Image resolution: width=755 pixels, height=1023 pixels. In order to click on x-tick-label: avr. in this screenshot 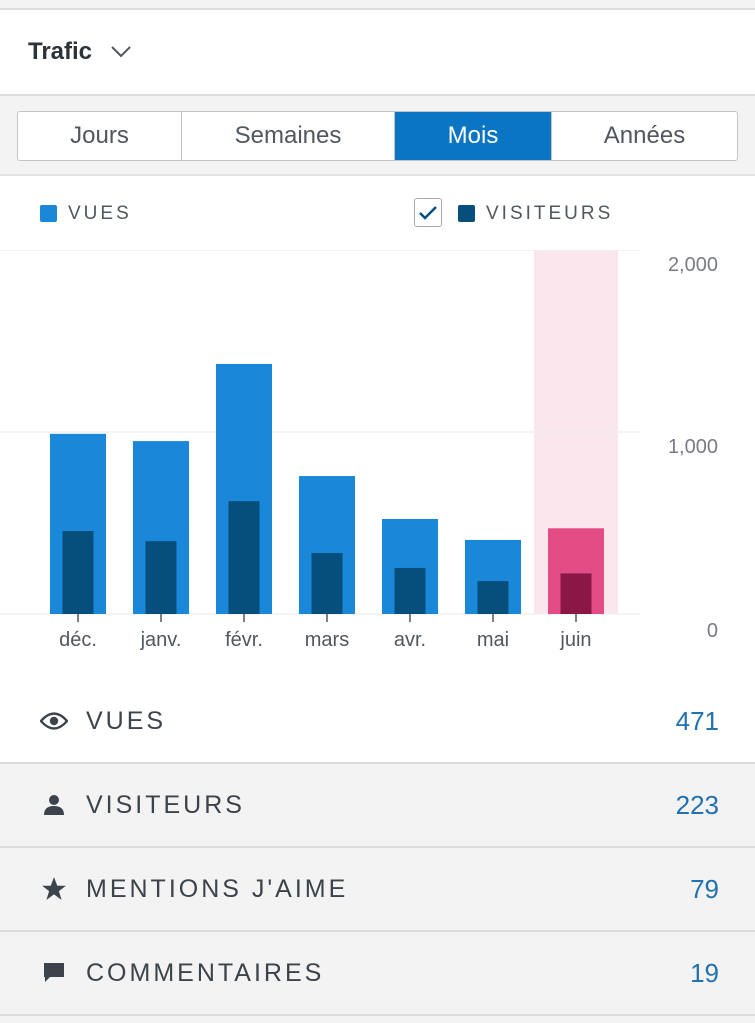, I will do `click(410, 640)`.